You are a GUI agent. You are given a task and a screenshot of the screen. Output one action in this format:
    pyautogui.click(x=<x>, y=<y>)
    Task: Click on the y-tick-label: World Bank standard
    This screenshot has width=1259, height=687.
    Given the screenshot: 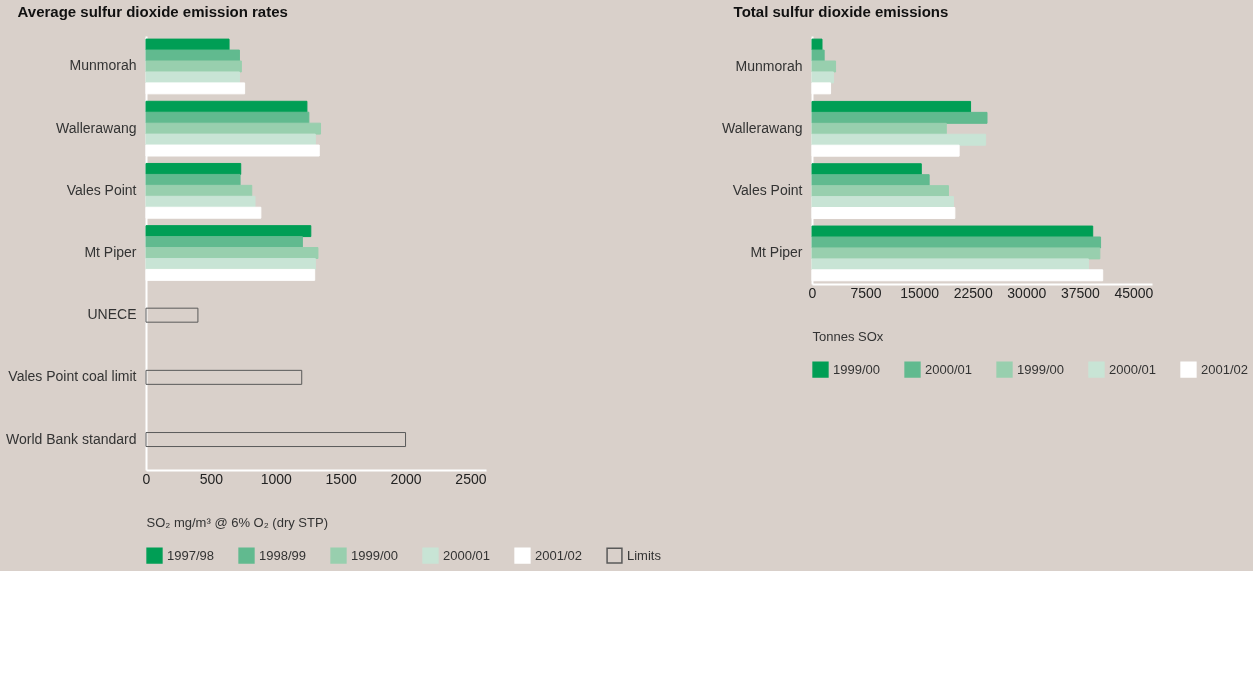 What is the action you would take?
    pyautogui.click(x=71, y=438)
    